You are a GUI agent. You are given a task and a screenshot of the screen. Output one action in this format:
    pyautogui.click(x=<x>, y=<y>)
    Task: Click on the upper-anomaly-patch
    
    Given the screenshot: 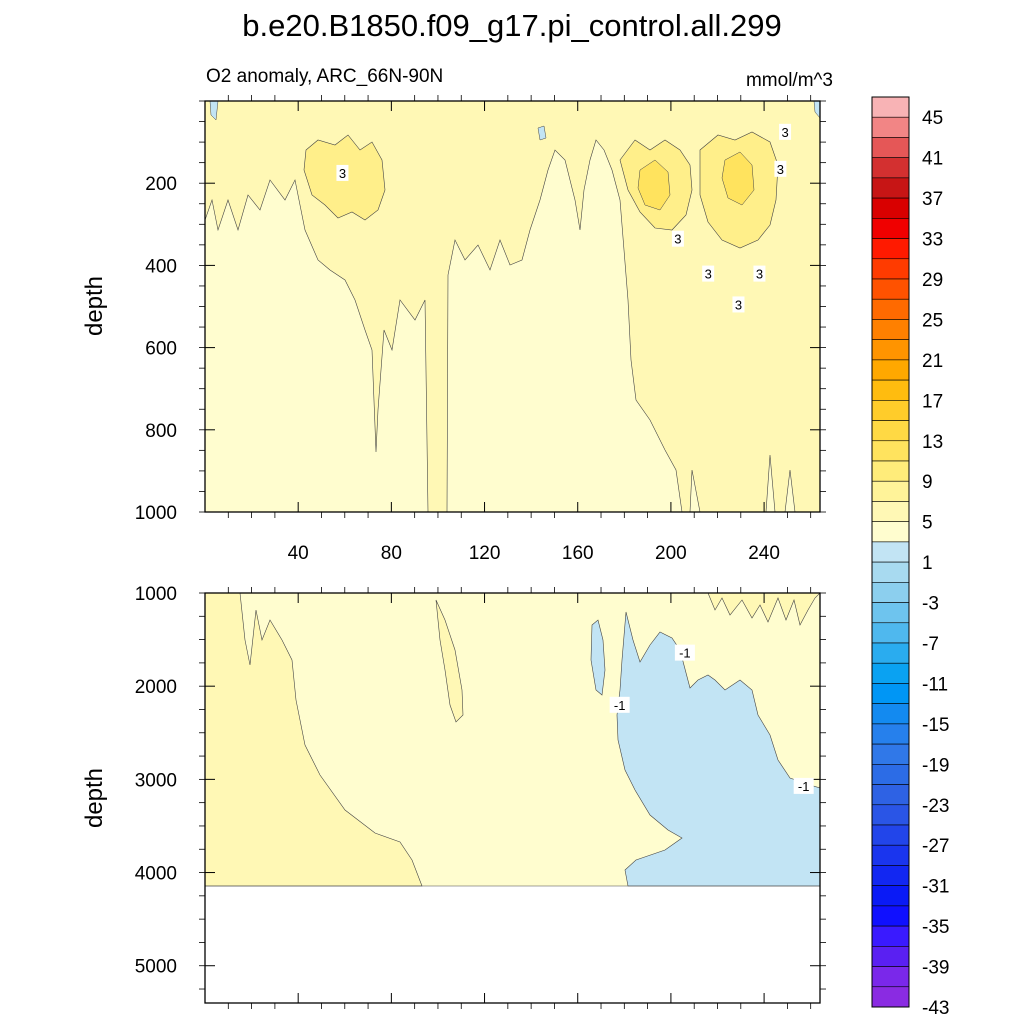 What is the action you would take?
    pyautogui.click(x=514, y=121)
    